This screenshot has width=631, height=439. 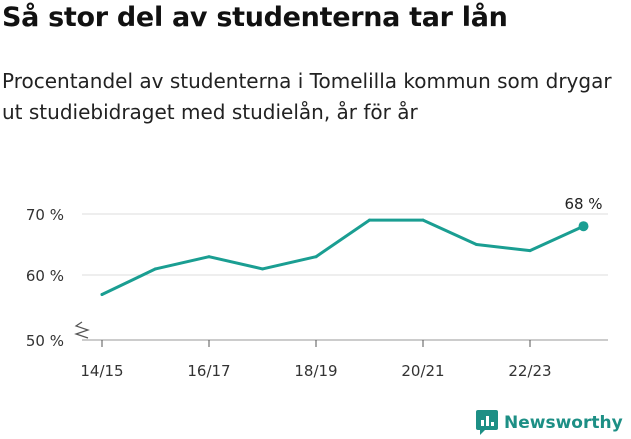 What do you see at coordinates (487, 422) in the screenshot?
I see `newsworthy-logo-icon` at bounding box center [487, 422].